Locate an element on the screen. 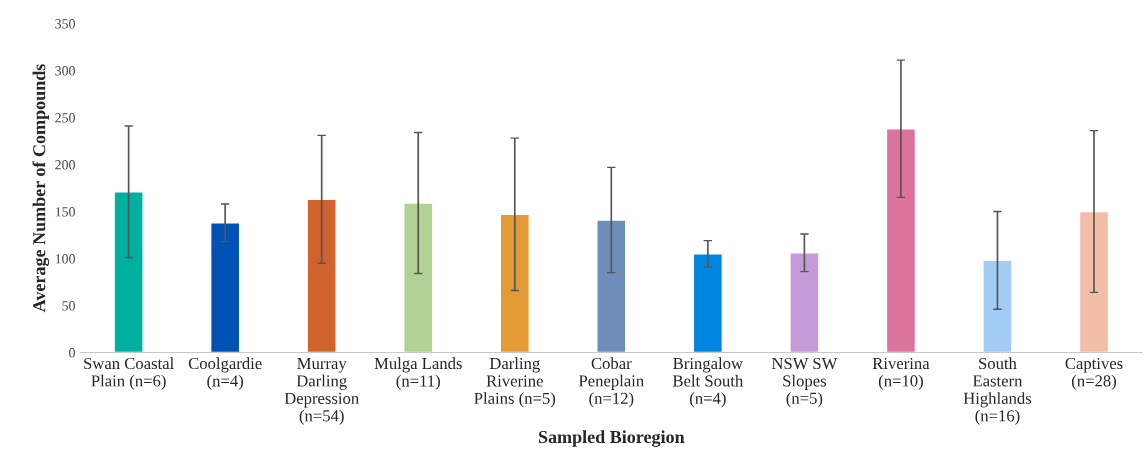  y-tick-label: 250 is located at coordinates (65, 118).